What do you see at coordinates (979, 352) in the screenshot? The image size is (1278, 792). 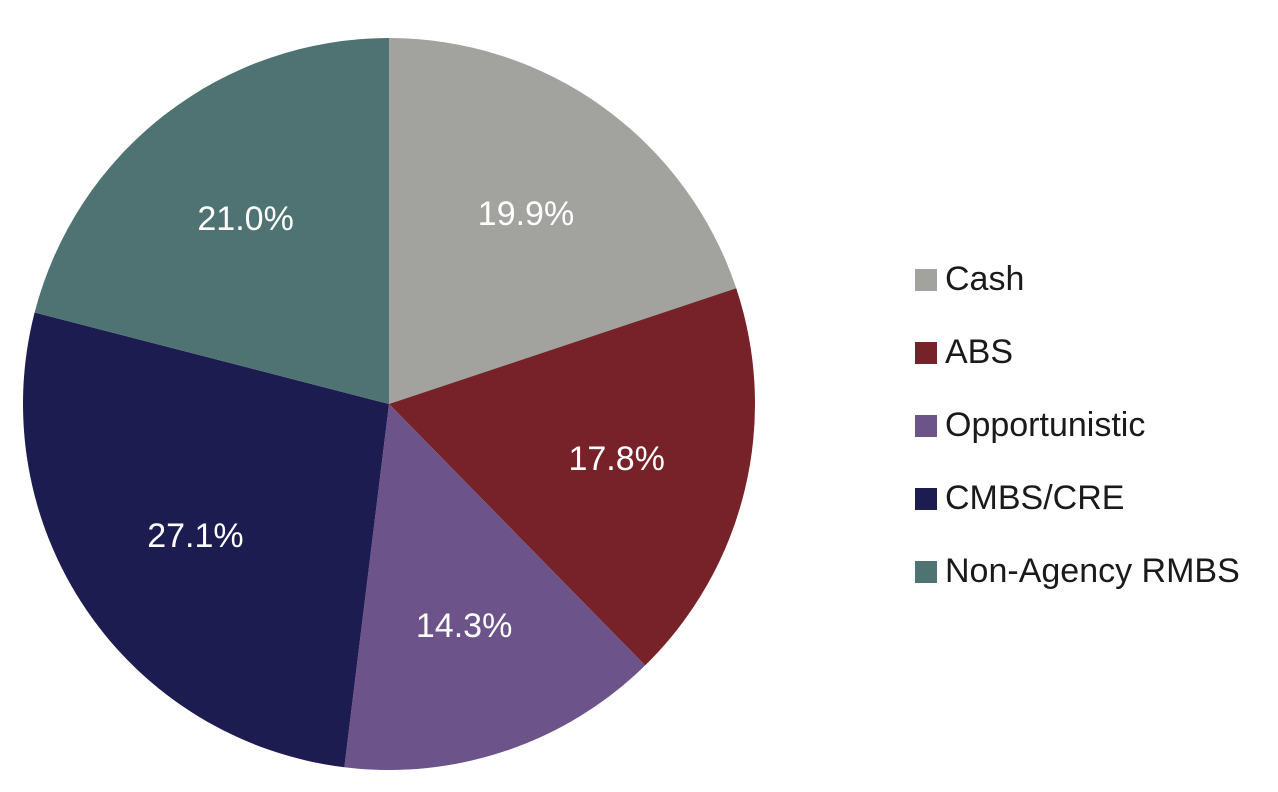 I see `legend-label-abs: ABS` at bounding box center [979, 352].